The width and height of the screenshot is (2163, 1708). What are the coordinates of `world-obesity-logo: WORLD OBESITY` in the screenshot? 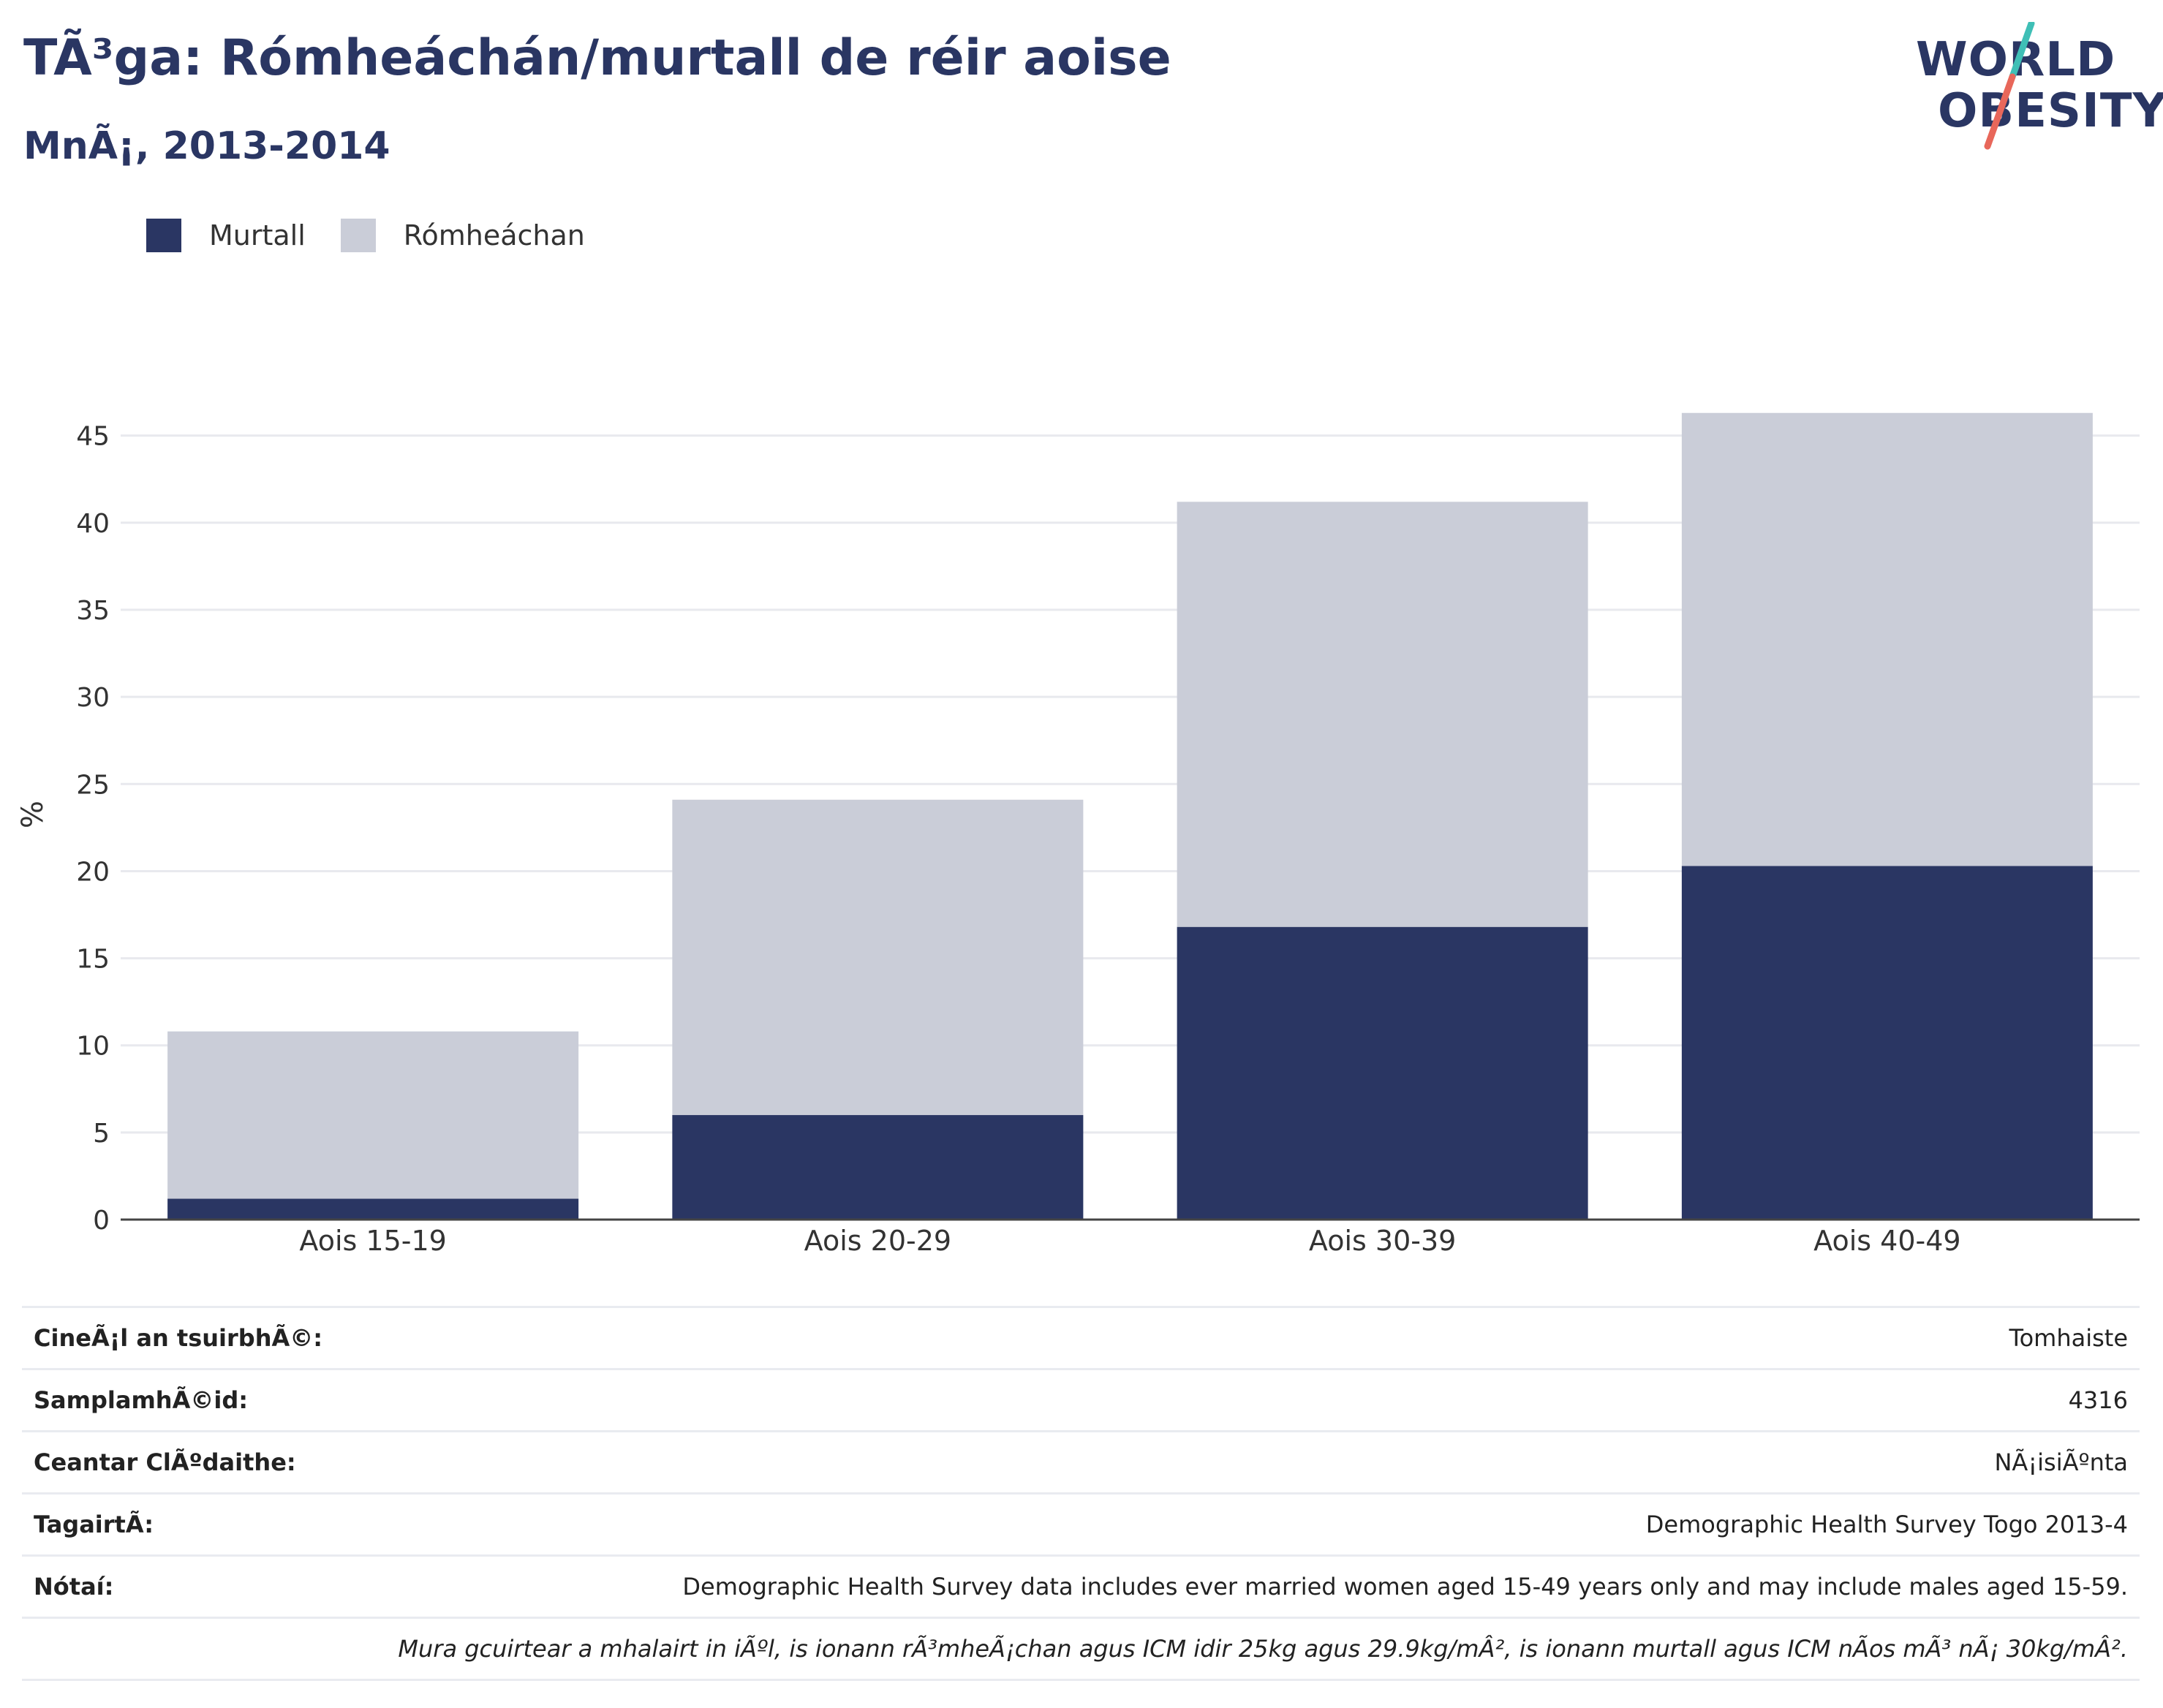 It's located at (2032, 88).